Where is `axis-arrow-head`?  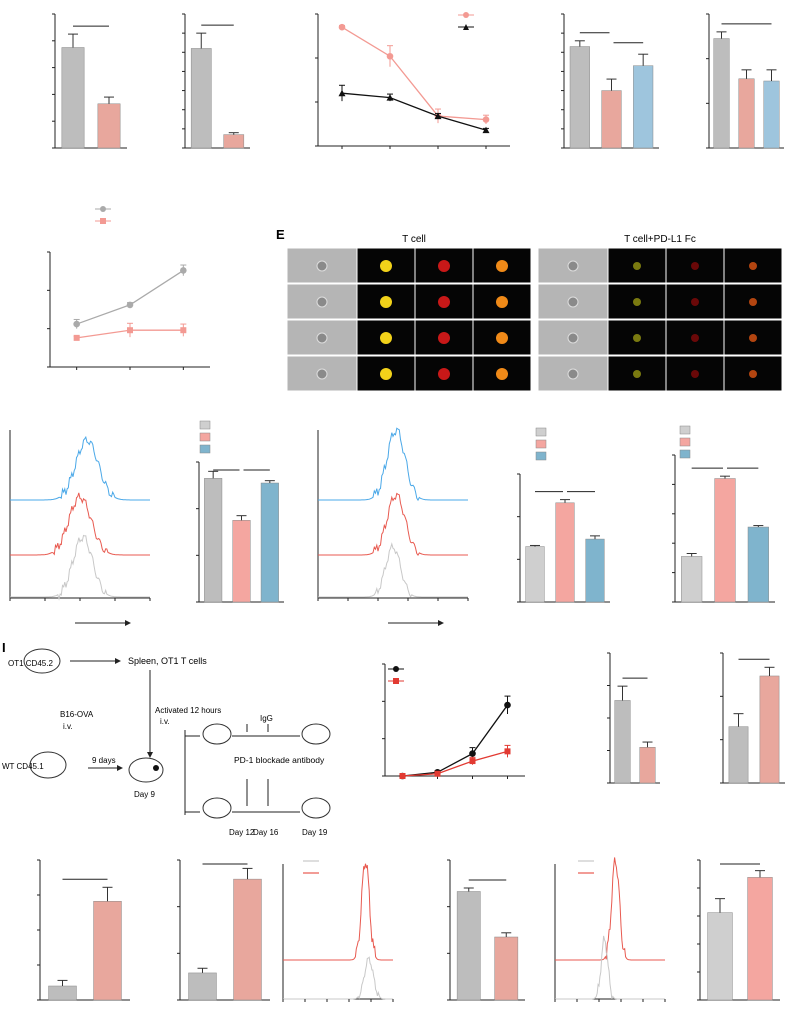
axis-arrow-head is located at coordinates (441, 623).